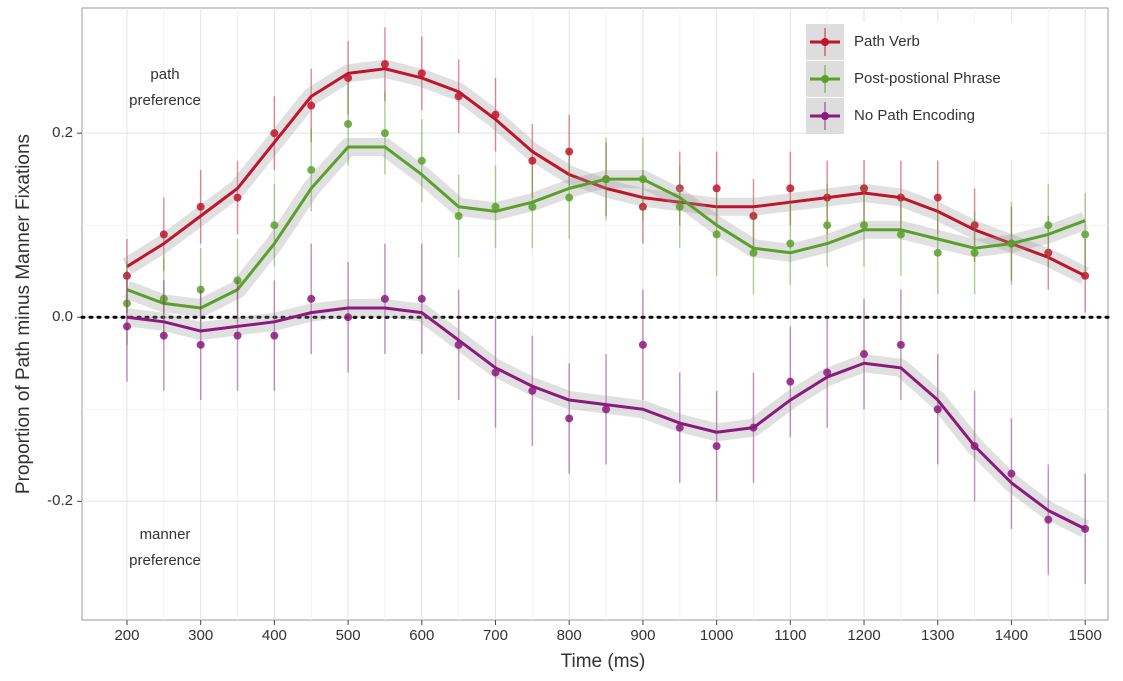 The height and width of the screenshot is (681, 1123). What do you see at coordinates (495, 635) in the screenshot?
I see `x-tick-label: 700` at bounding box center [495, 635].